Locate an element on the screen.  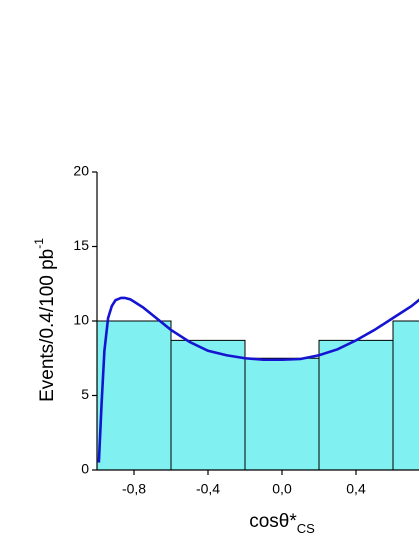
x-tick-label: -0,4 is located at coordinates (208, 489).